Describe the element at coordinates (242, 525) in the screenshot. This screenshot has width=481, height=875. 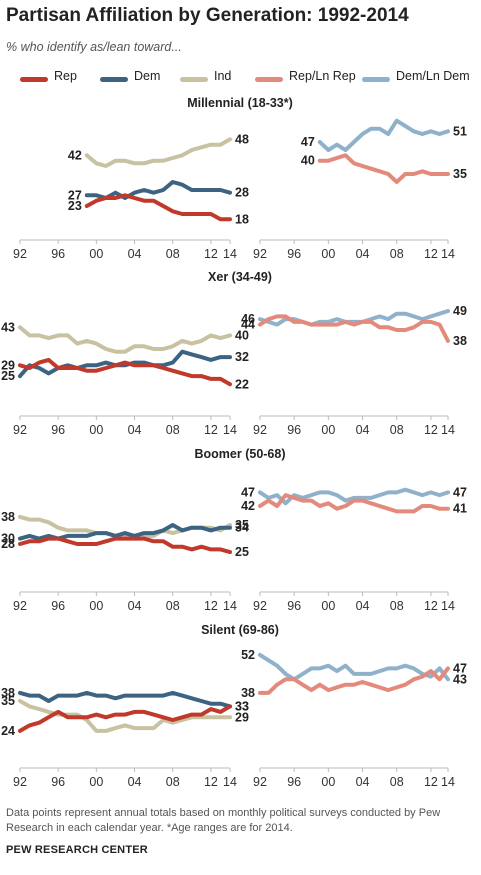
I see `end-label-ind: 35` at that location.